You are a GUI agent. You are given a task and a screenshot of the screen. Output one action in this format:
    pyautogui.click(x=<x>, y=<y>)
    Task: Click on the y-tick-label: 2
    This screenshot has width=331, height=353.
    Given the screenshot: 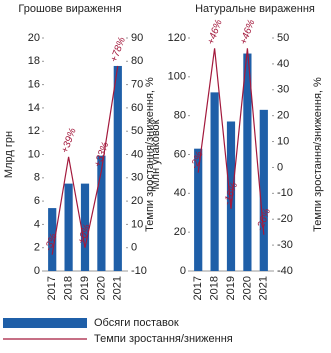 What is the action you would take?
    pyautogui.click(x=37, y=248)
    